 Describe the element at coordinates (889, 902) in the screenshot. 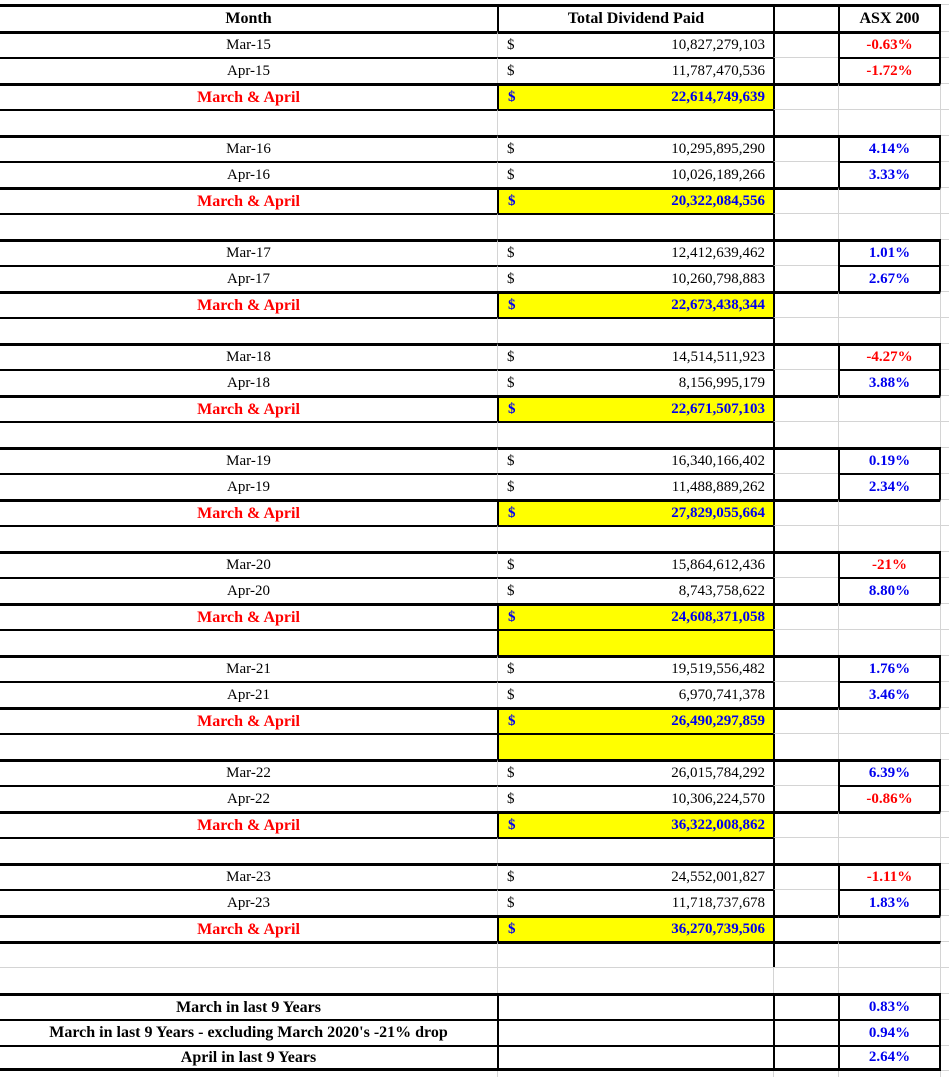

I see `cell-asx: 1.83%` at that location.